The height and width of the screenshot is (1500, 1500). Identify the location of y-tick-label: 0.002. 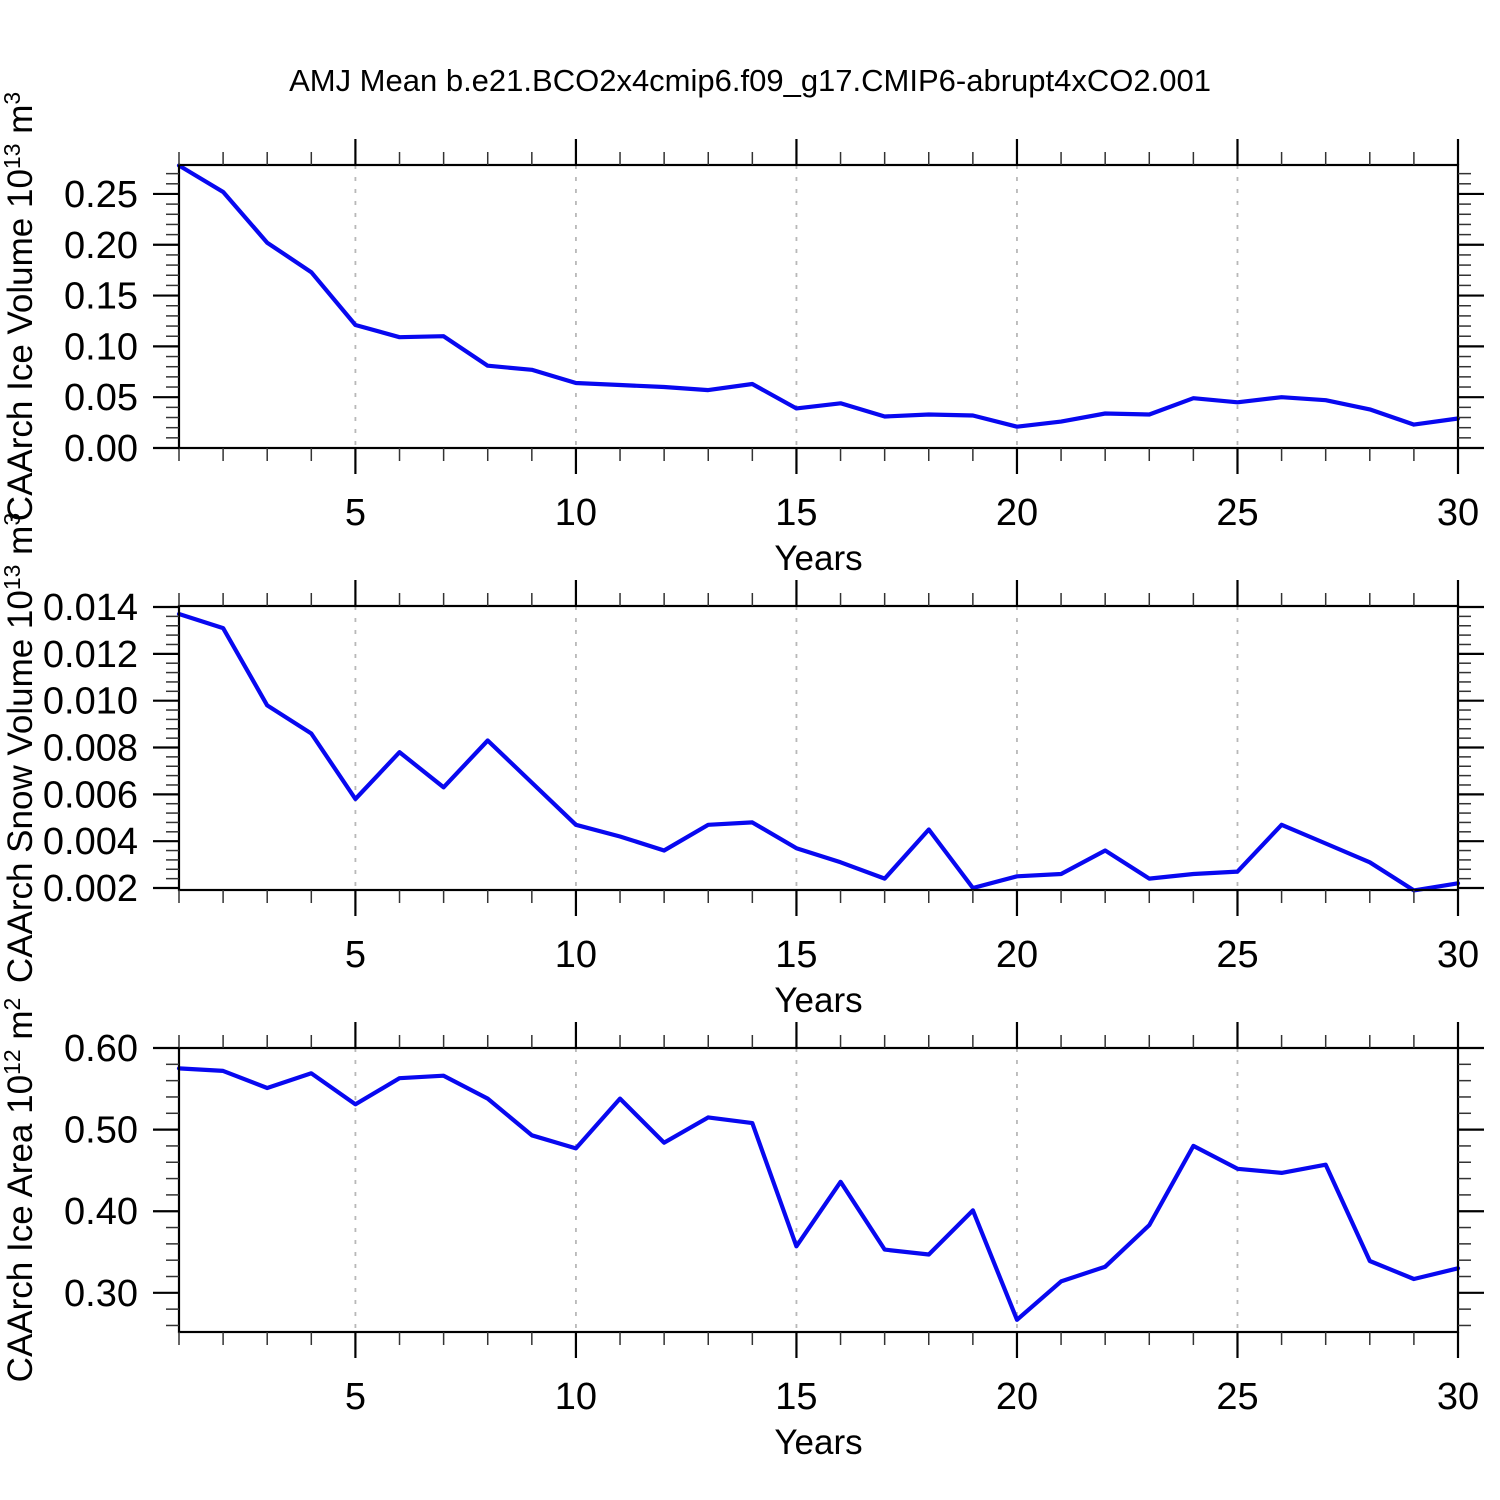
(90, 889).